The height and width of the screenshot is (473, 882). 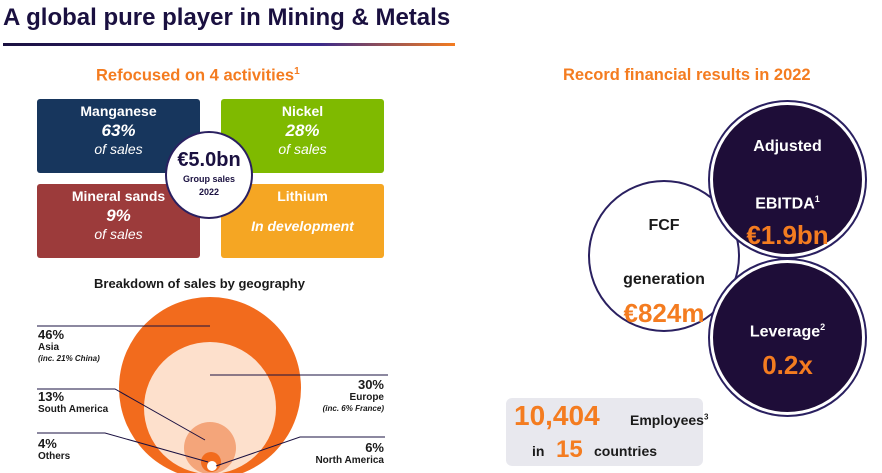 I want to click on geo-asia-name: Asia, so click(x=49, y=347).